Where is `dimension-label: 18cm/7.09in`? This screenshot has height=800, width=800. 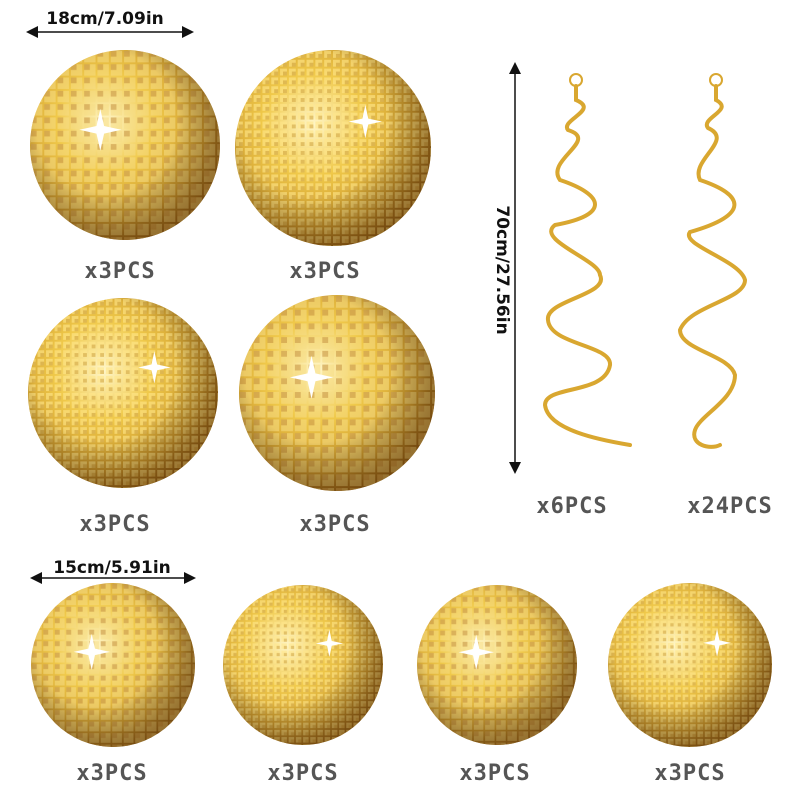 dimension-label: 18cm/7.09in is located at coordinates (105, 19).